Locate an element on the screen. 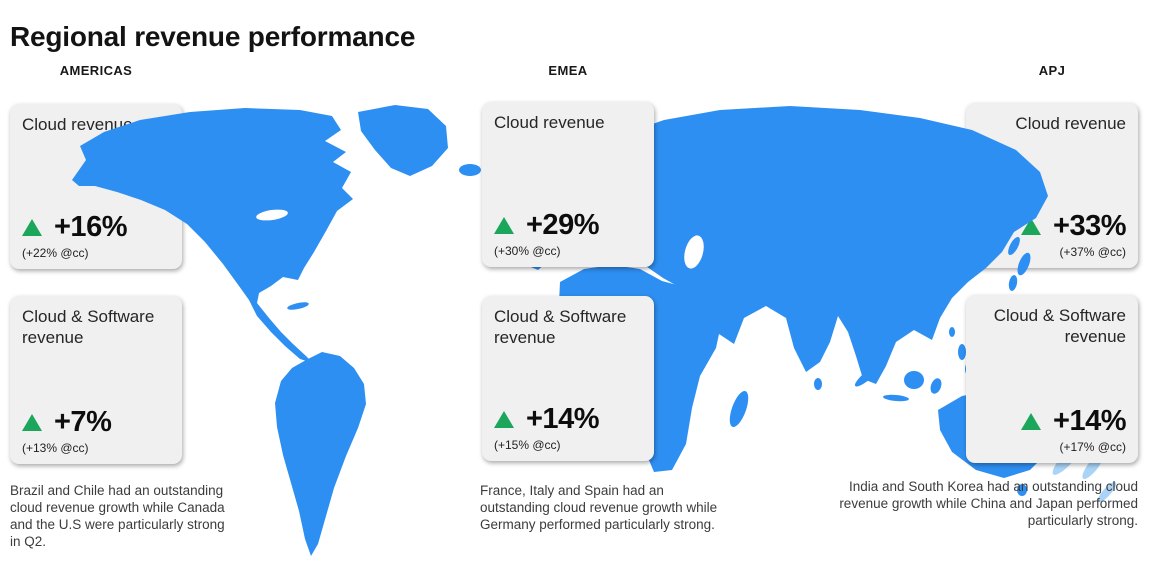 Image resolution: width=1158 pixels, height=571 pixels. sumatra-shape is located at coordinates (866, 377).